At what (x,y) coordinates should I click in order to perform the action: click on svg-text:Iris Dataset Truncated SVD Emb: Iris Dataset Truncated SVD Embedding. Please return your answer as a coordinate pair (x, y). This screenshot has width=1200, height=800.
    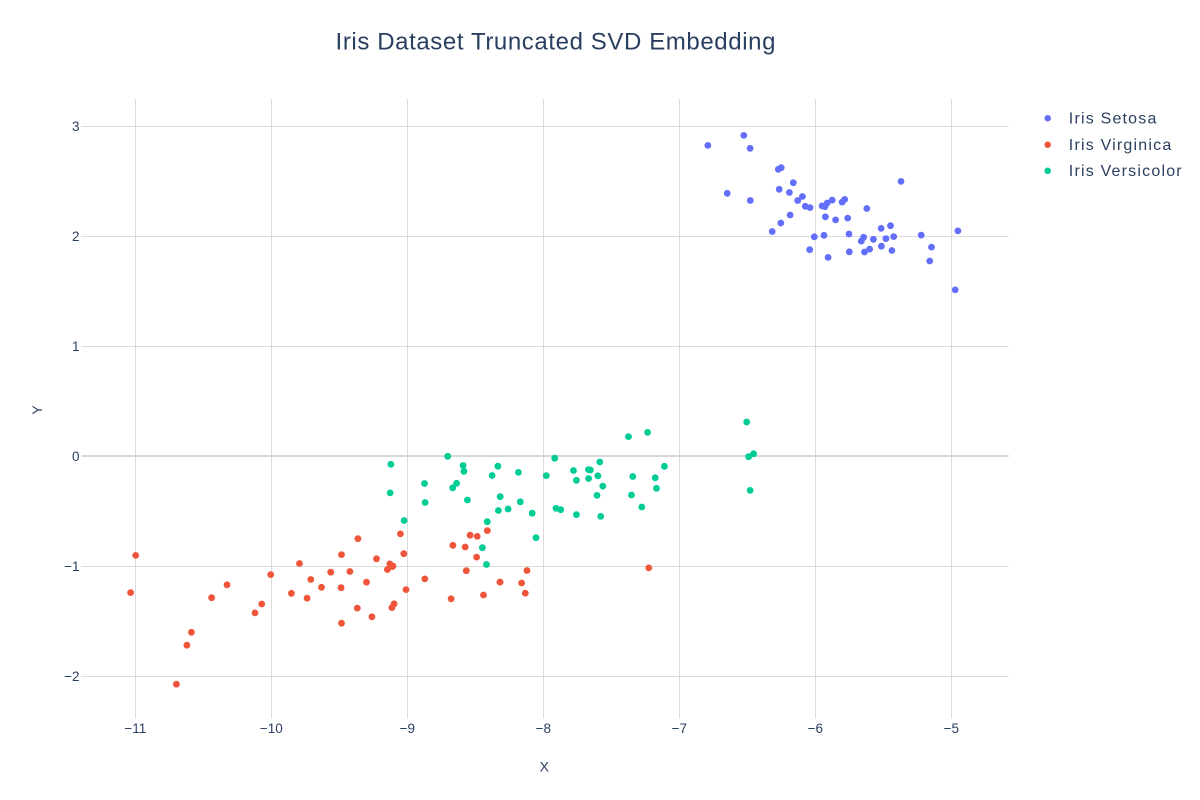
    Looking at the image, I should click on (556, 42).